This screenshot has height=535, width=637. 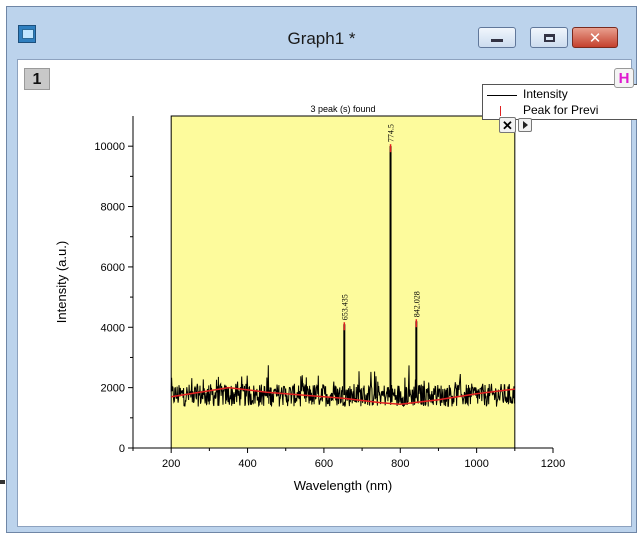 I want to click on peak-label: 653.435, so click(x=344, y=307).